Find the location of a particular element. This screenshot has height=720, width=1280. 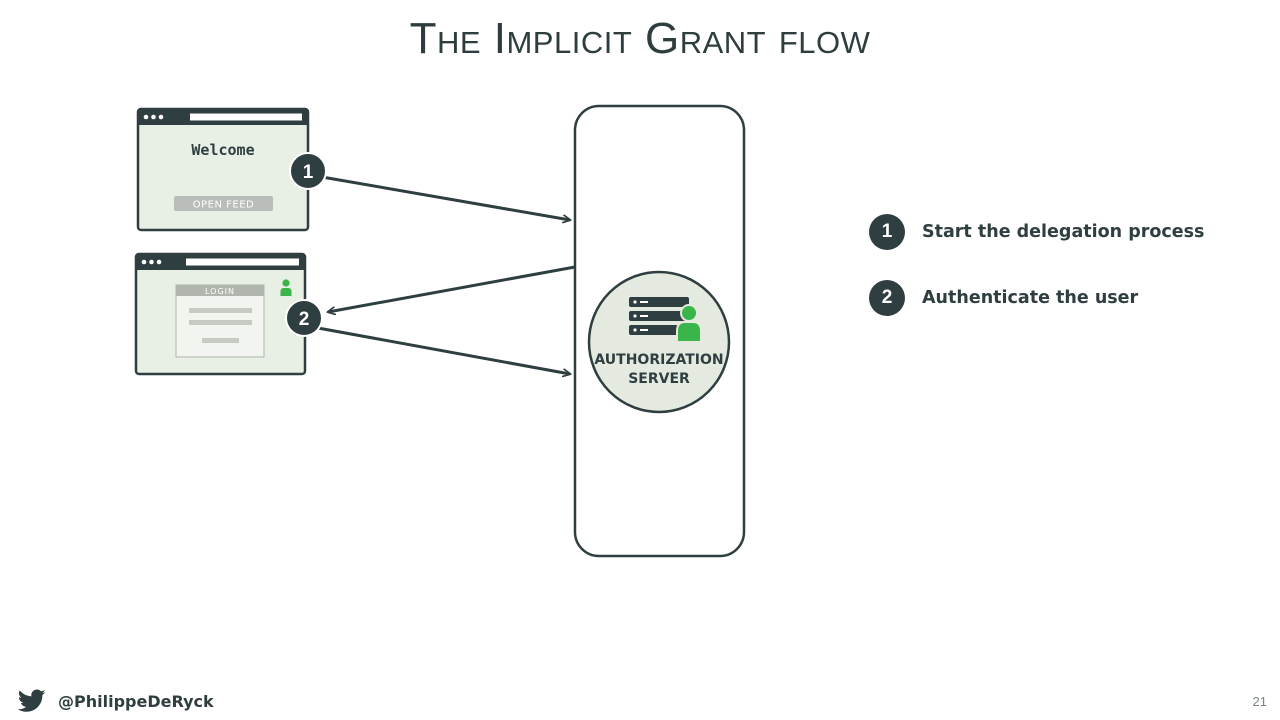

legend-item-2: 2 Authenticate the user is located at coordinates (1003, 298).